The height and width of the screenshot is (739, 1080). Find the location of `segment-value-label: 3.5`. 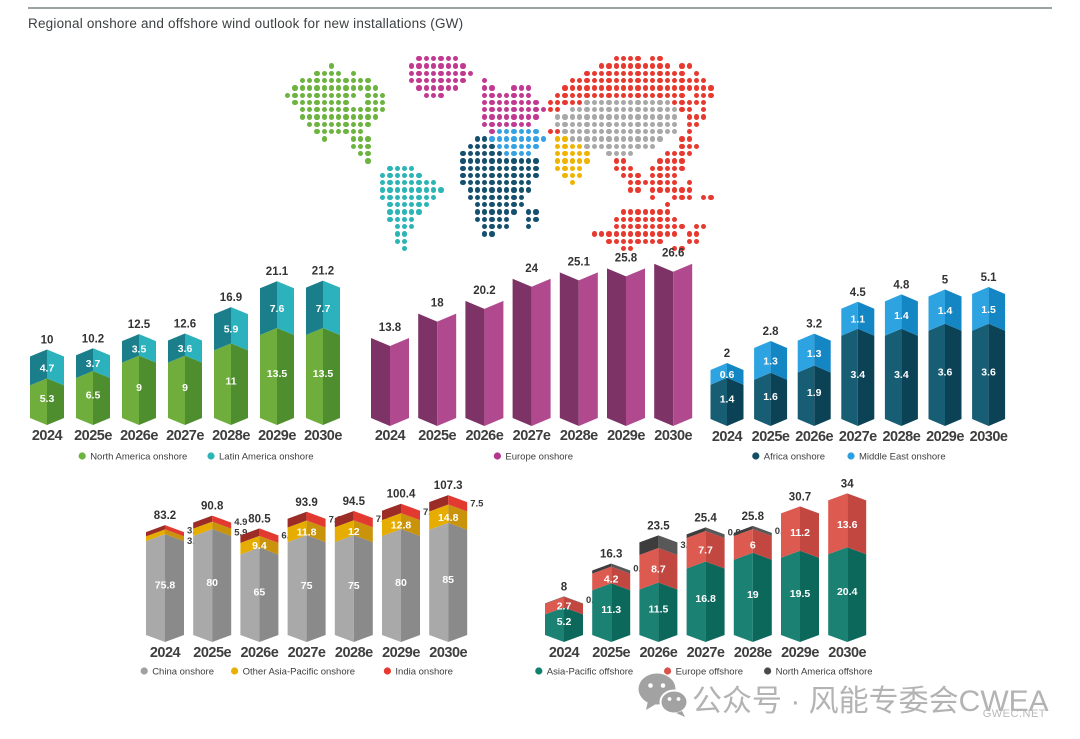

segment-value-label: 3.5 is located at coordinates (139, 349).